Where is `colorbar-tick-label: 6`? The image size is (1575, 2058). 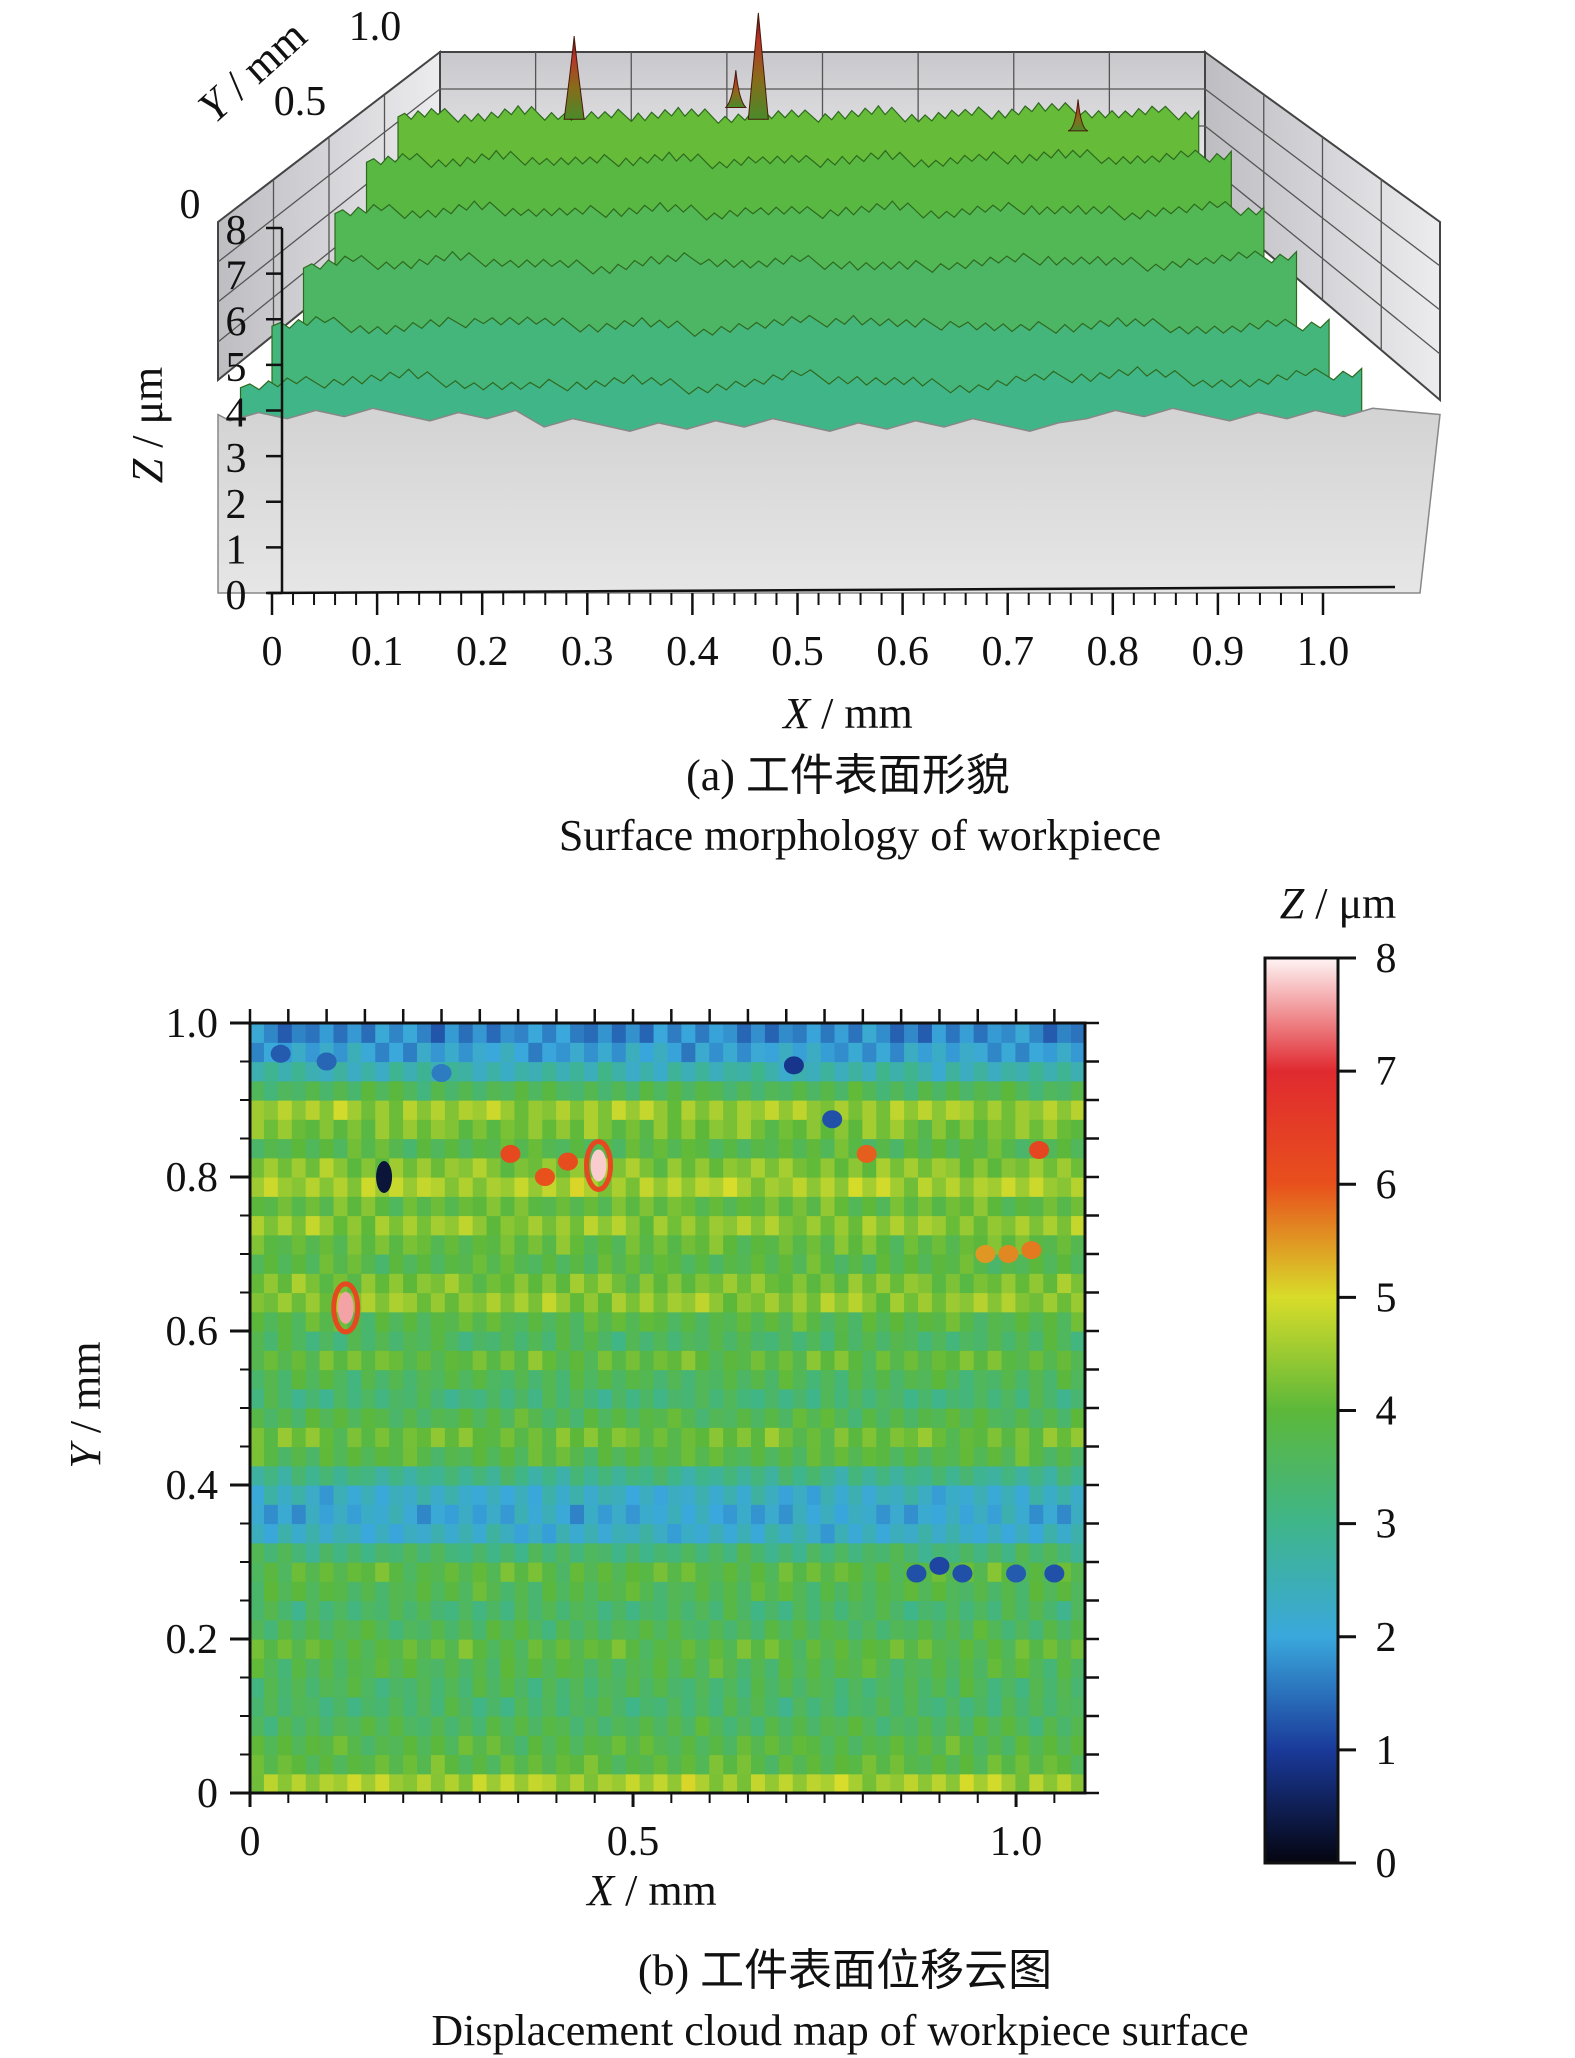 colorbar-tick-label: 6 is located at coordinates (1386, 1185).